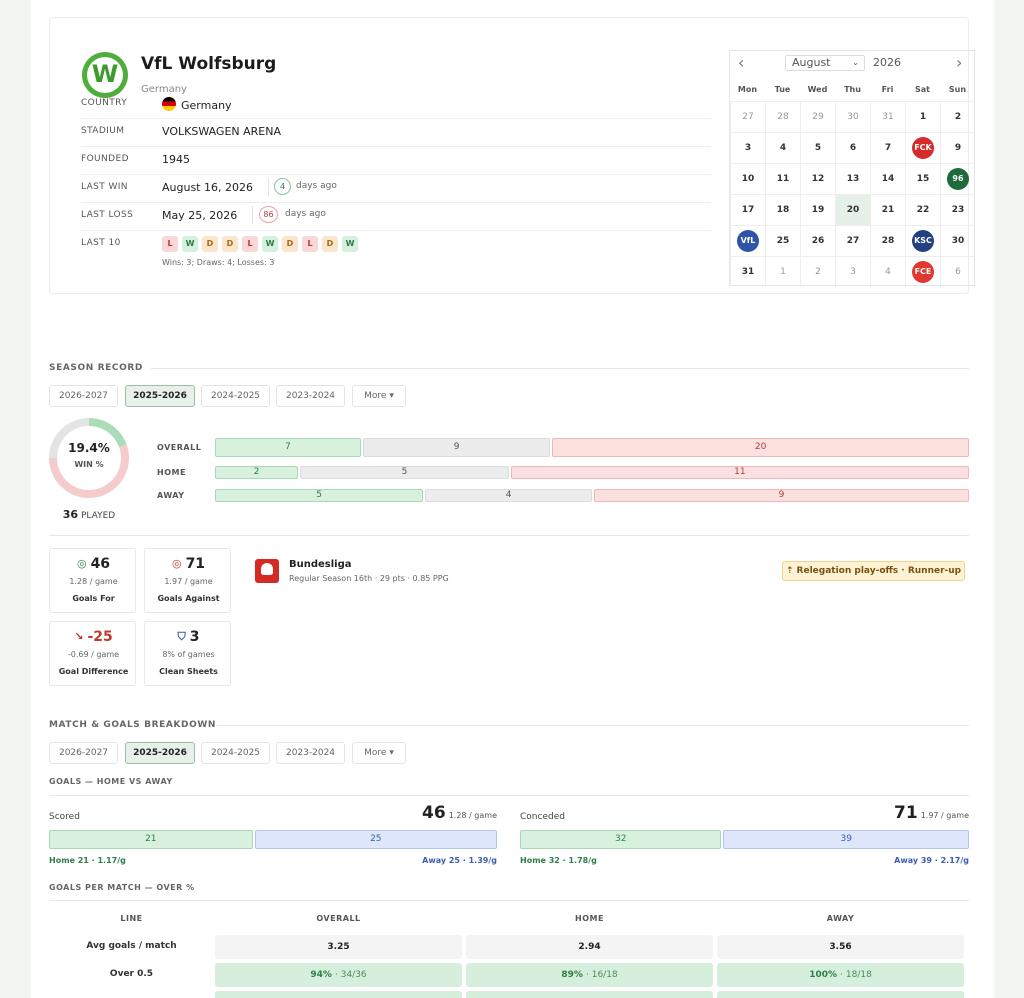 This screenshot has height=998, width=1024. I want to click on info-label: STADIUM, so click(103, 131).